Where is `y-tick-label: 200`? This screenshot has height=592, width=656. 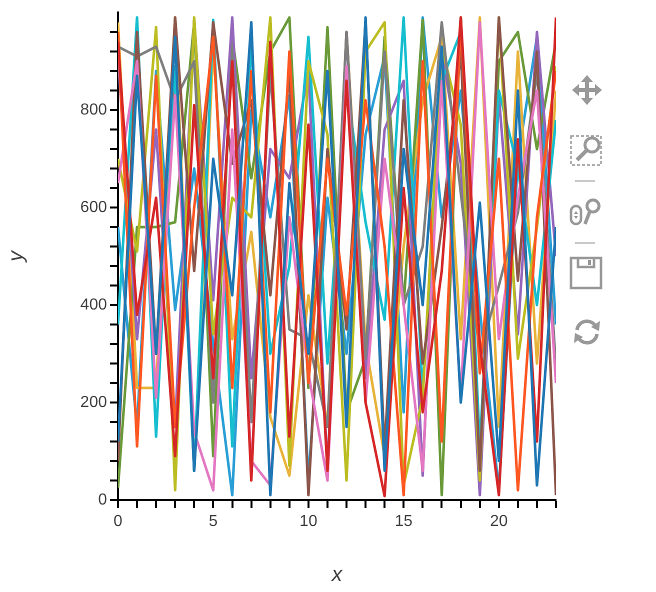
y-tick-label: 200 is located at coordinates (94, 402).